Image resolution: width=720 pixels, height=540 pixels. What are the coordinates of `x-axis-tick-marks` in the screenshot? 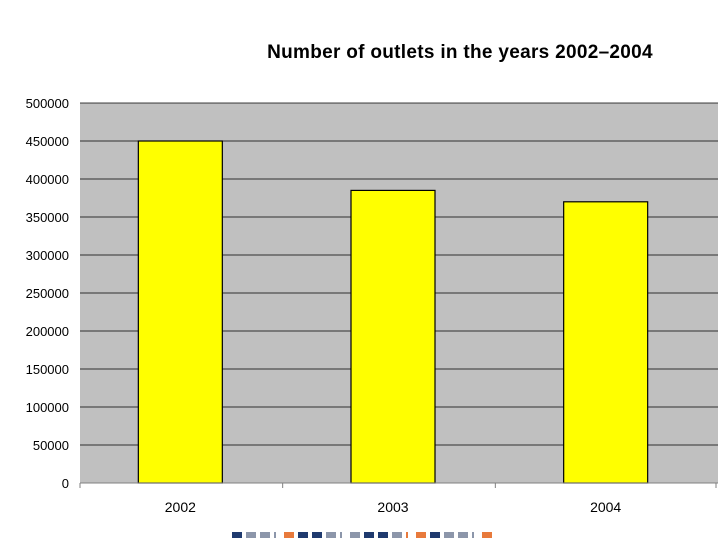 It's located at (398, 485).